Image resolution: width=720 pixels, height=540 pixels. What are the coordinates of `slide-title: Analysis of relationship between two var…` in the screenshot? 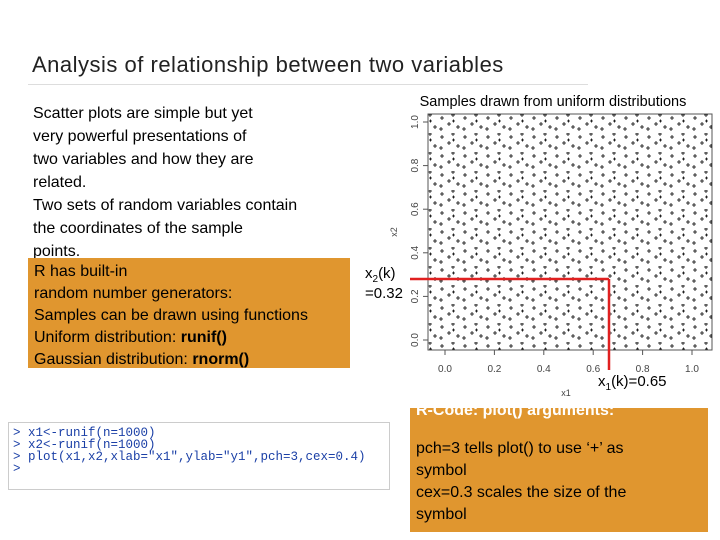 It's located at (268, 64).